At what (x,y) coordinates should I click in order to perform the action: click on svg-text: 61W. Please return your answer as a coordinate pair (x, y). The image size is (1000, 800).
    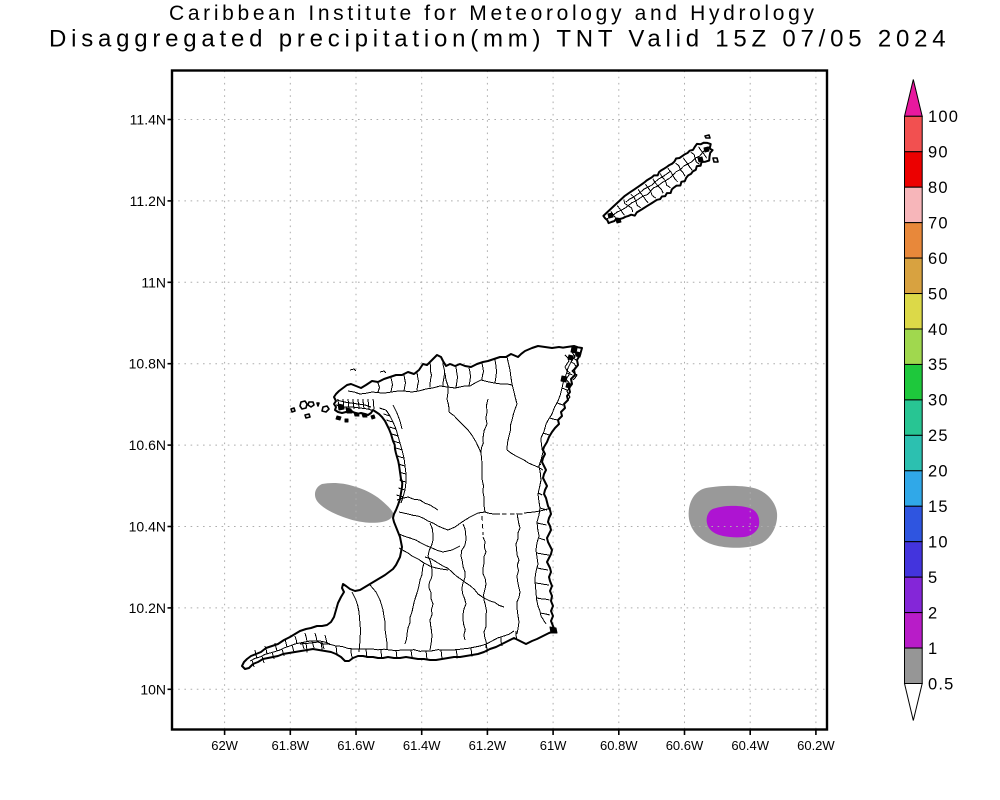
    Looking at the image, I should click on (553, 745).